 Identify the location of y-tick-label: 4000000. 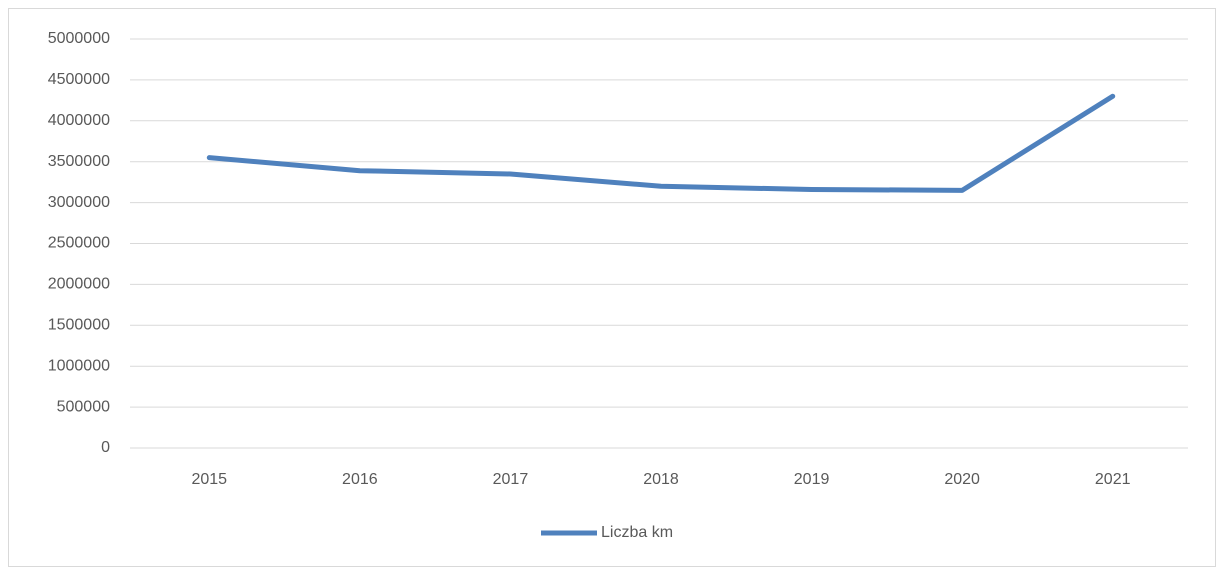
(79, 120).